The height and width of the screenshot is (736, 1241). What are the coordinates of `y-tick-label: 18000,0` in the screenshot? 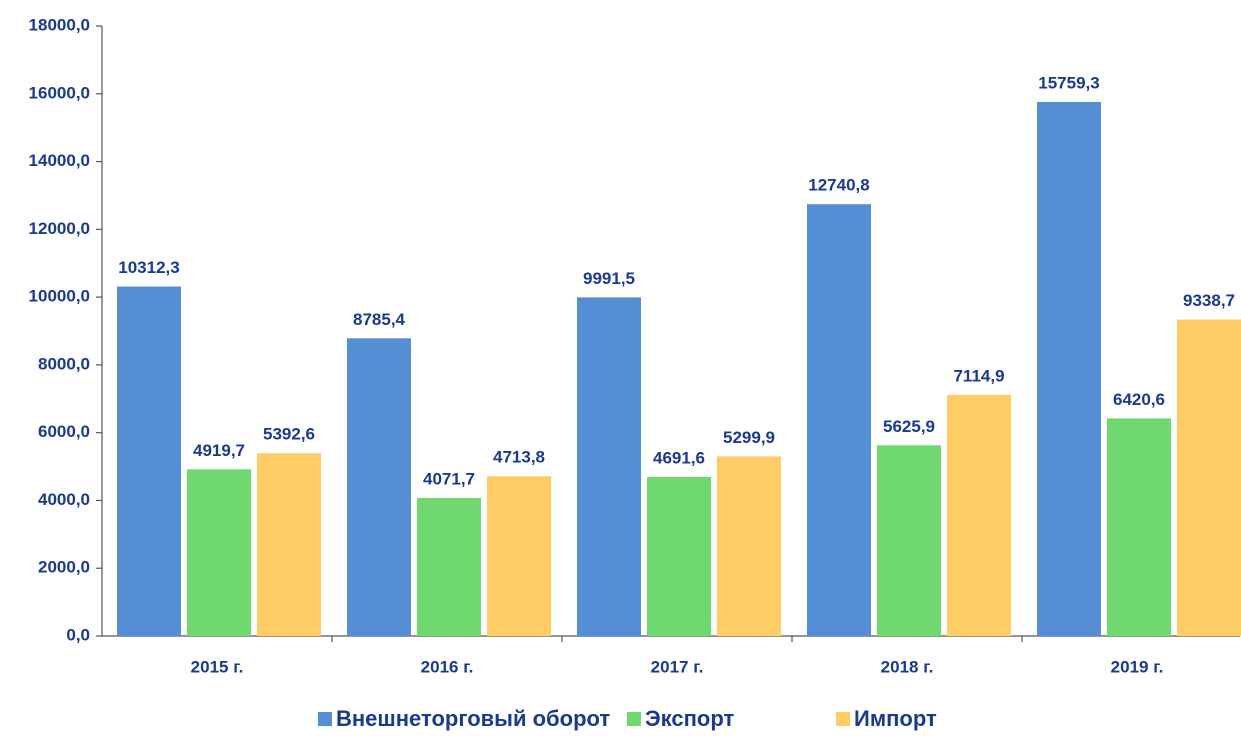 It's located at (59, 24).